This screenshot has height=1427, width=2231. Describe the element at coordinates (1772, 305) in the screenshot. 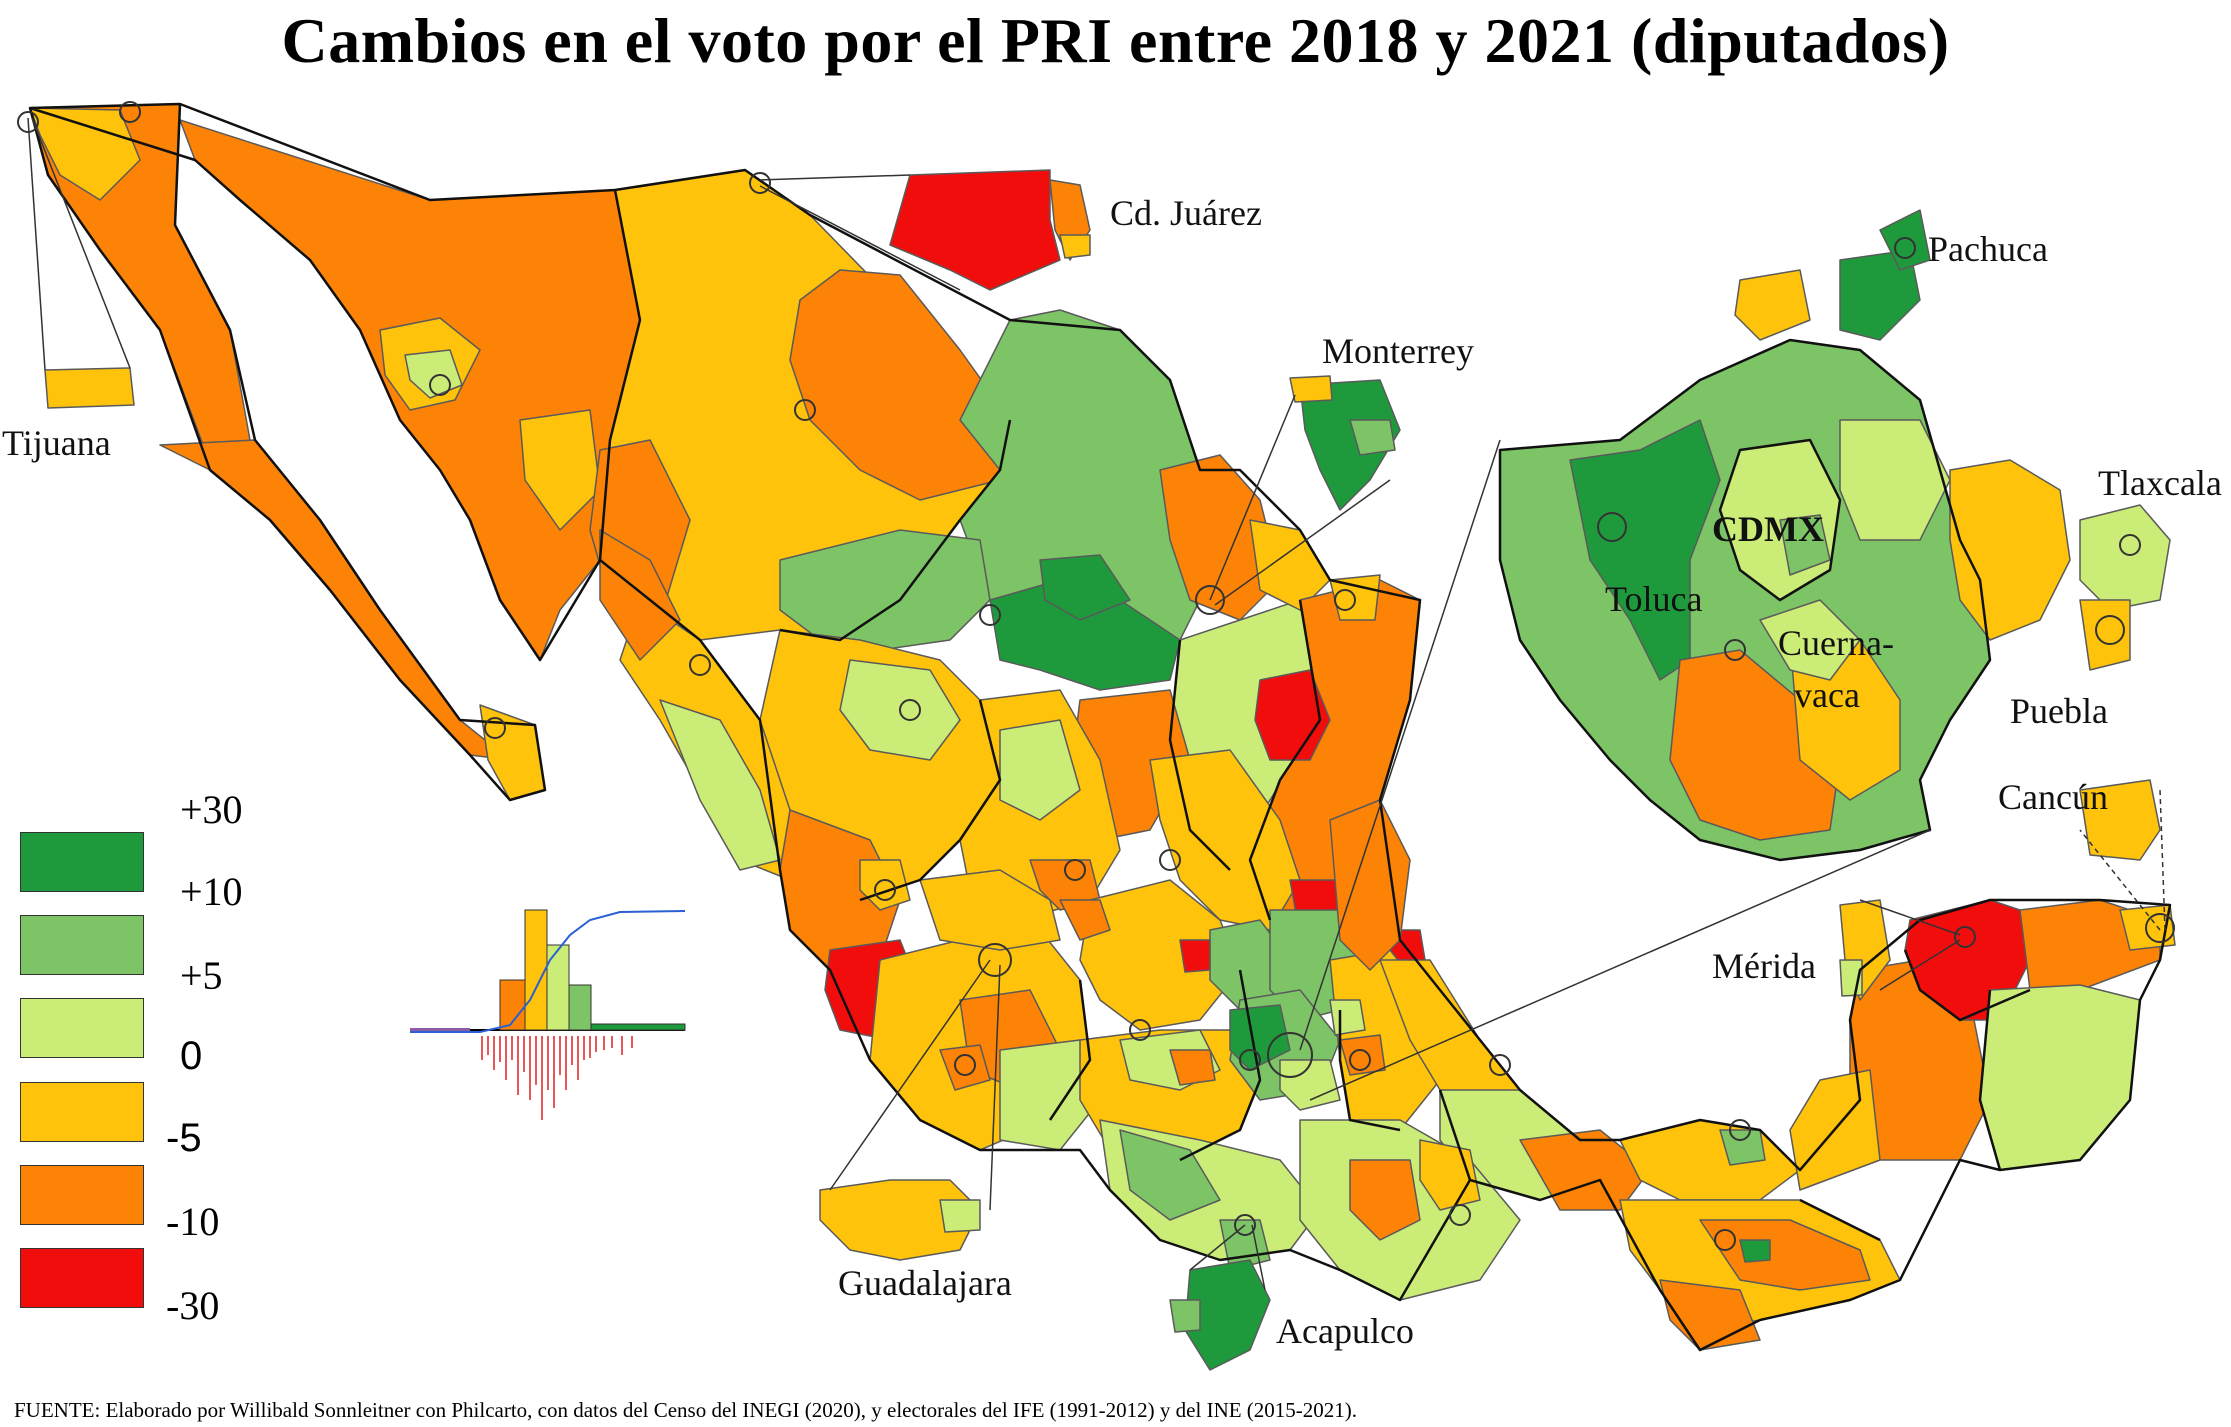

I see `central-inset-northyellow` at that location.